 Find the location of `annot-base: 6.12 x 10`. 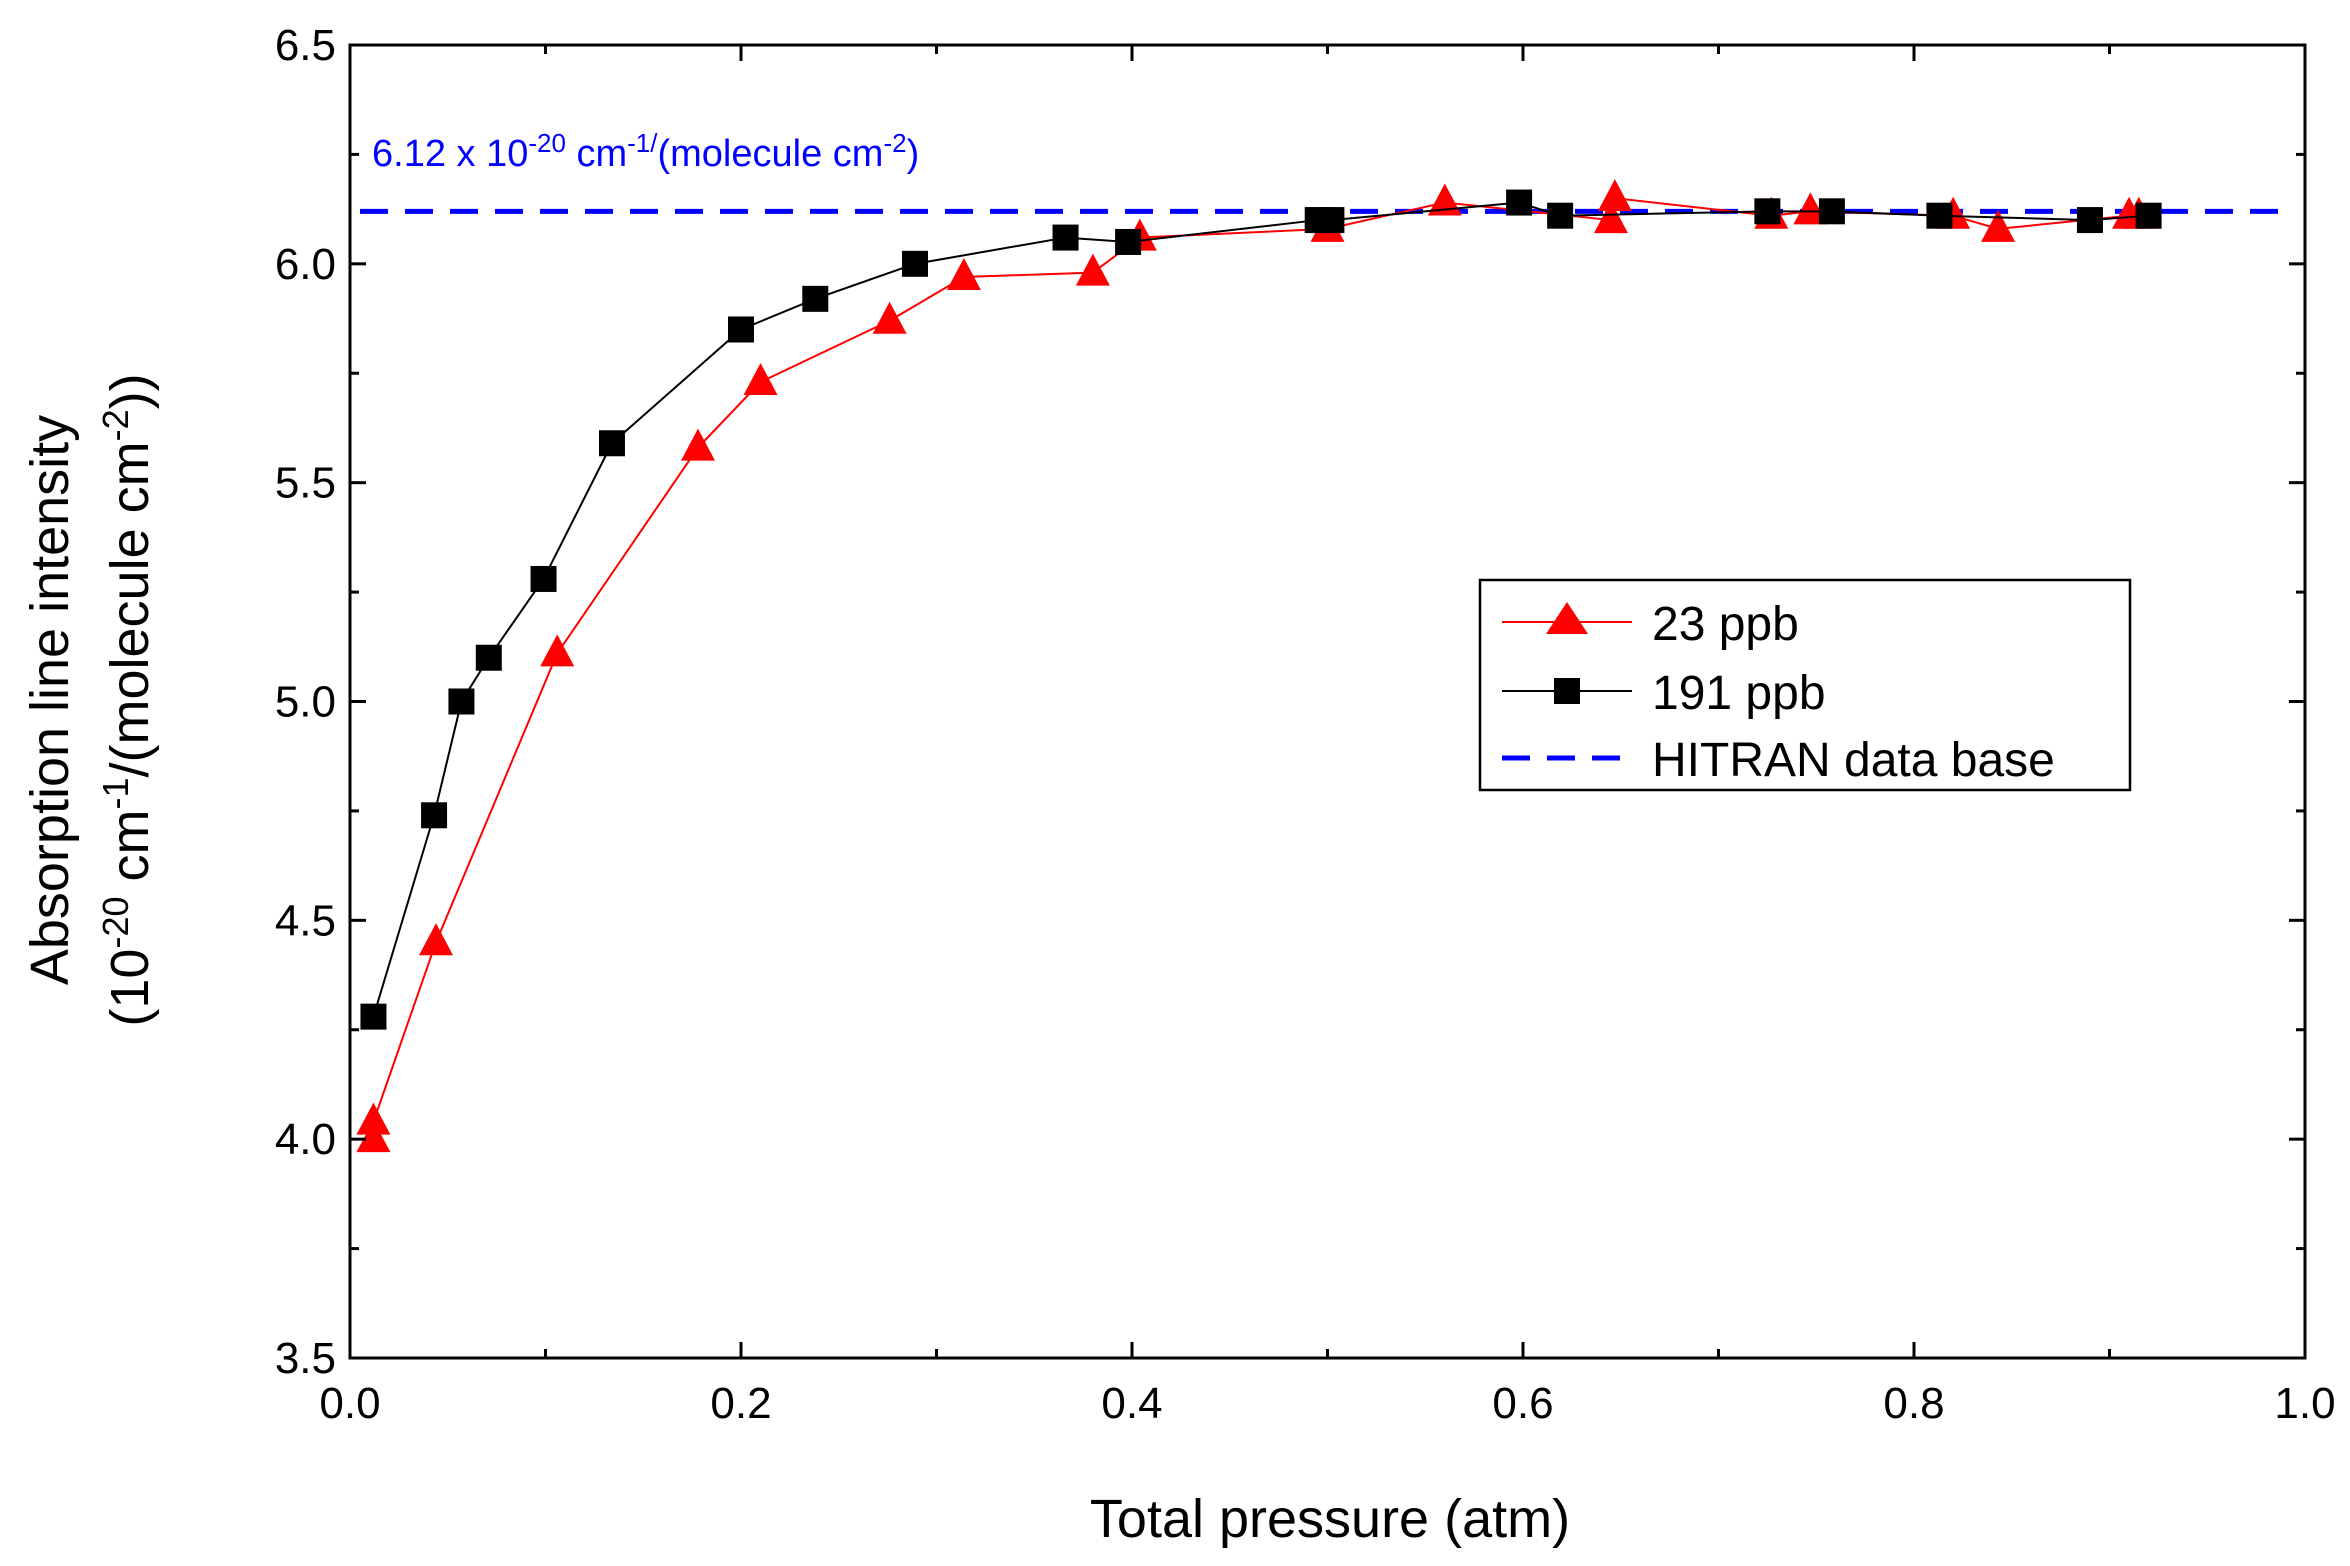

annot-base: 6.12 x 10 is located at coordinates (450, 154).